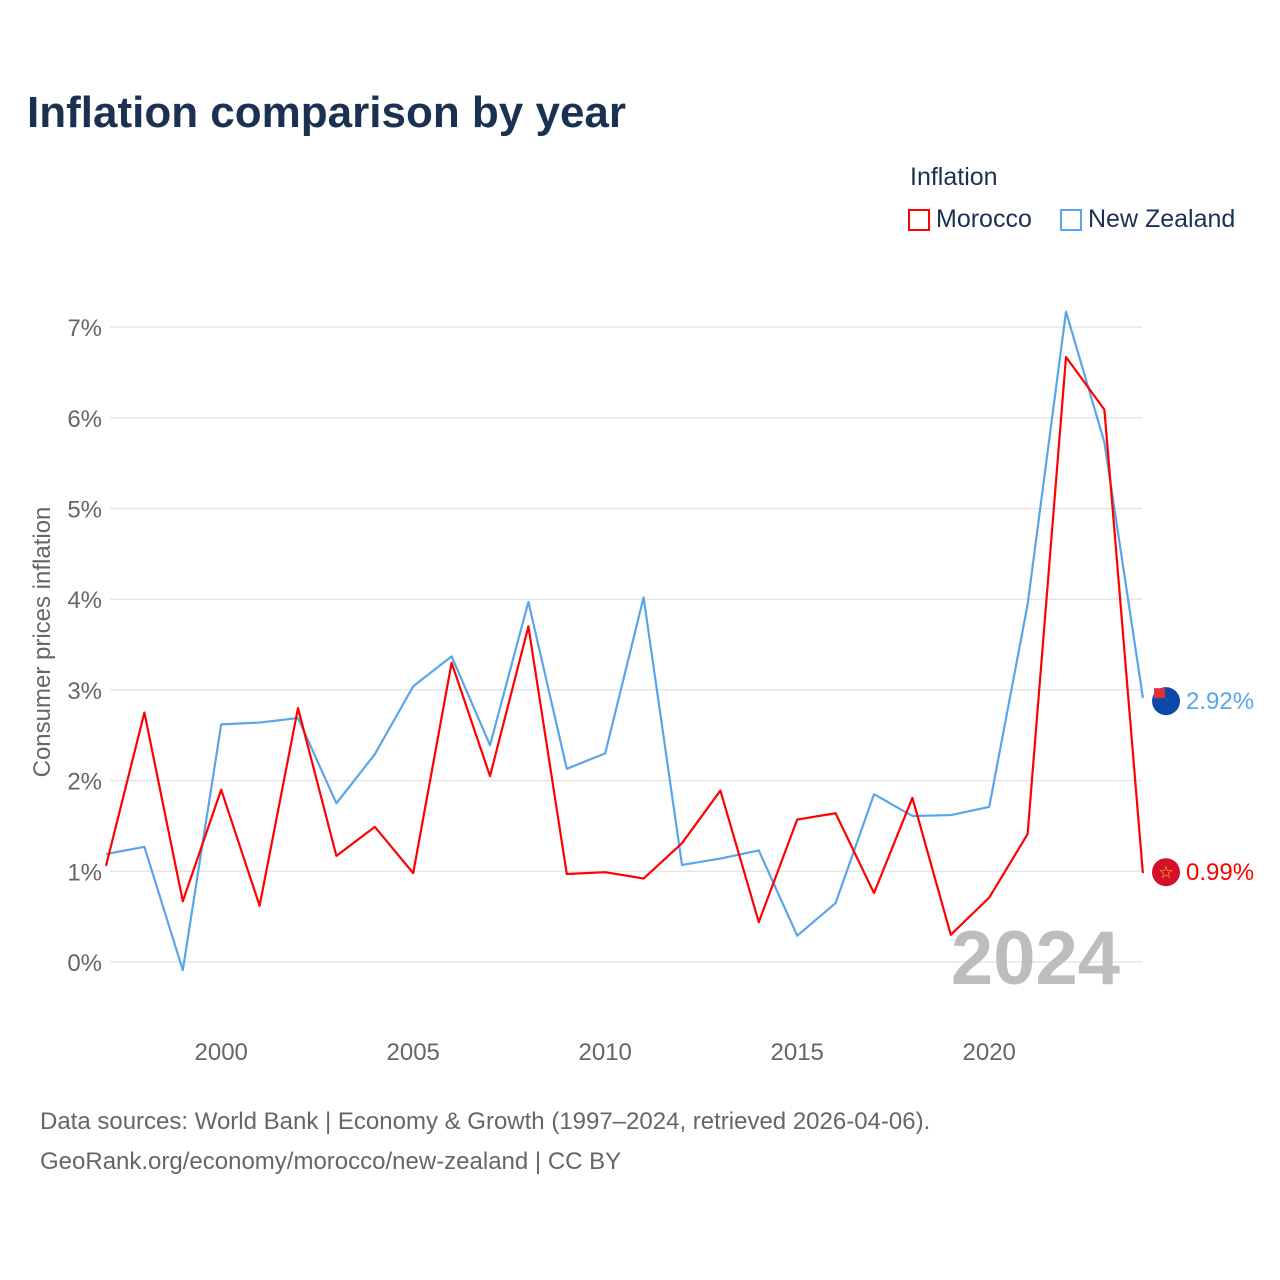 Image resolution: width=1280 pixels, height=1280 pixels. What do you see at coordinates (984, 219) in the screenshot?
I see `legend-label: Morocco` at bounding box center [984, 219].